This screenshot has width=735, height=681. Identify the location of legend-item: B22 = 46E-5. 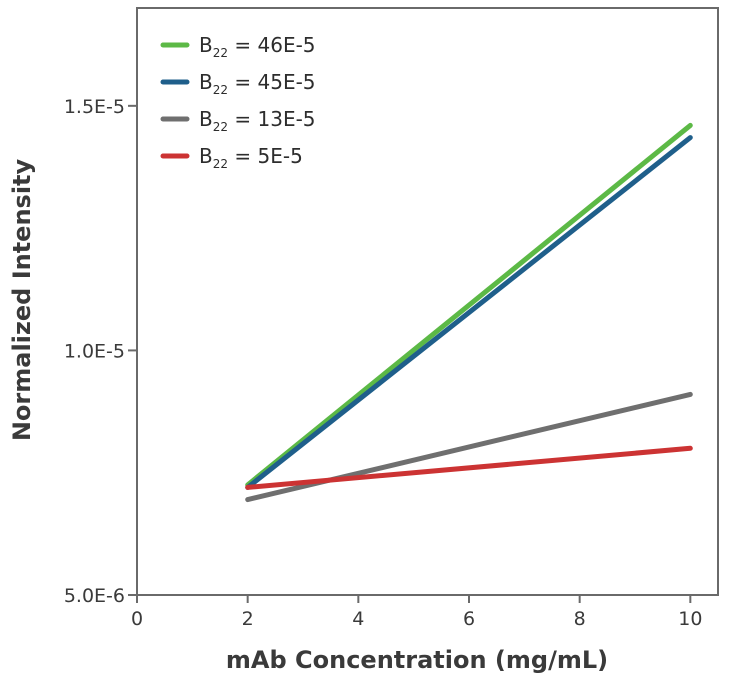
(238, 46).